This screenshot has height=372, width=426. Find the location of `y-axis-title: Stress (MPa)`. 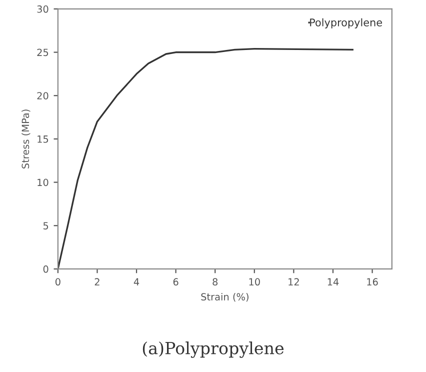

y-axis-title: Stress (MPa) is located at coordinates (26, 139).